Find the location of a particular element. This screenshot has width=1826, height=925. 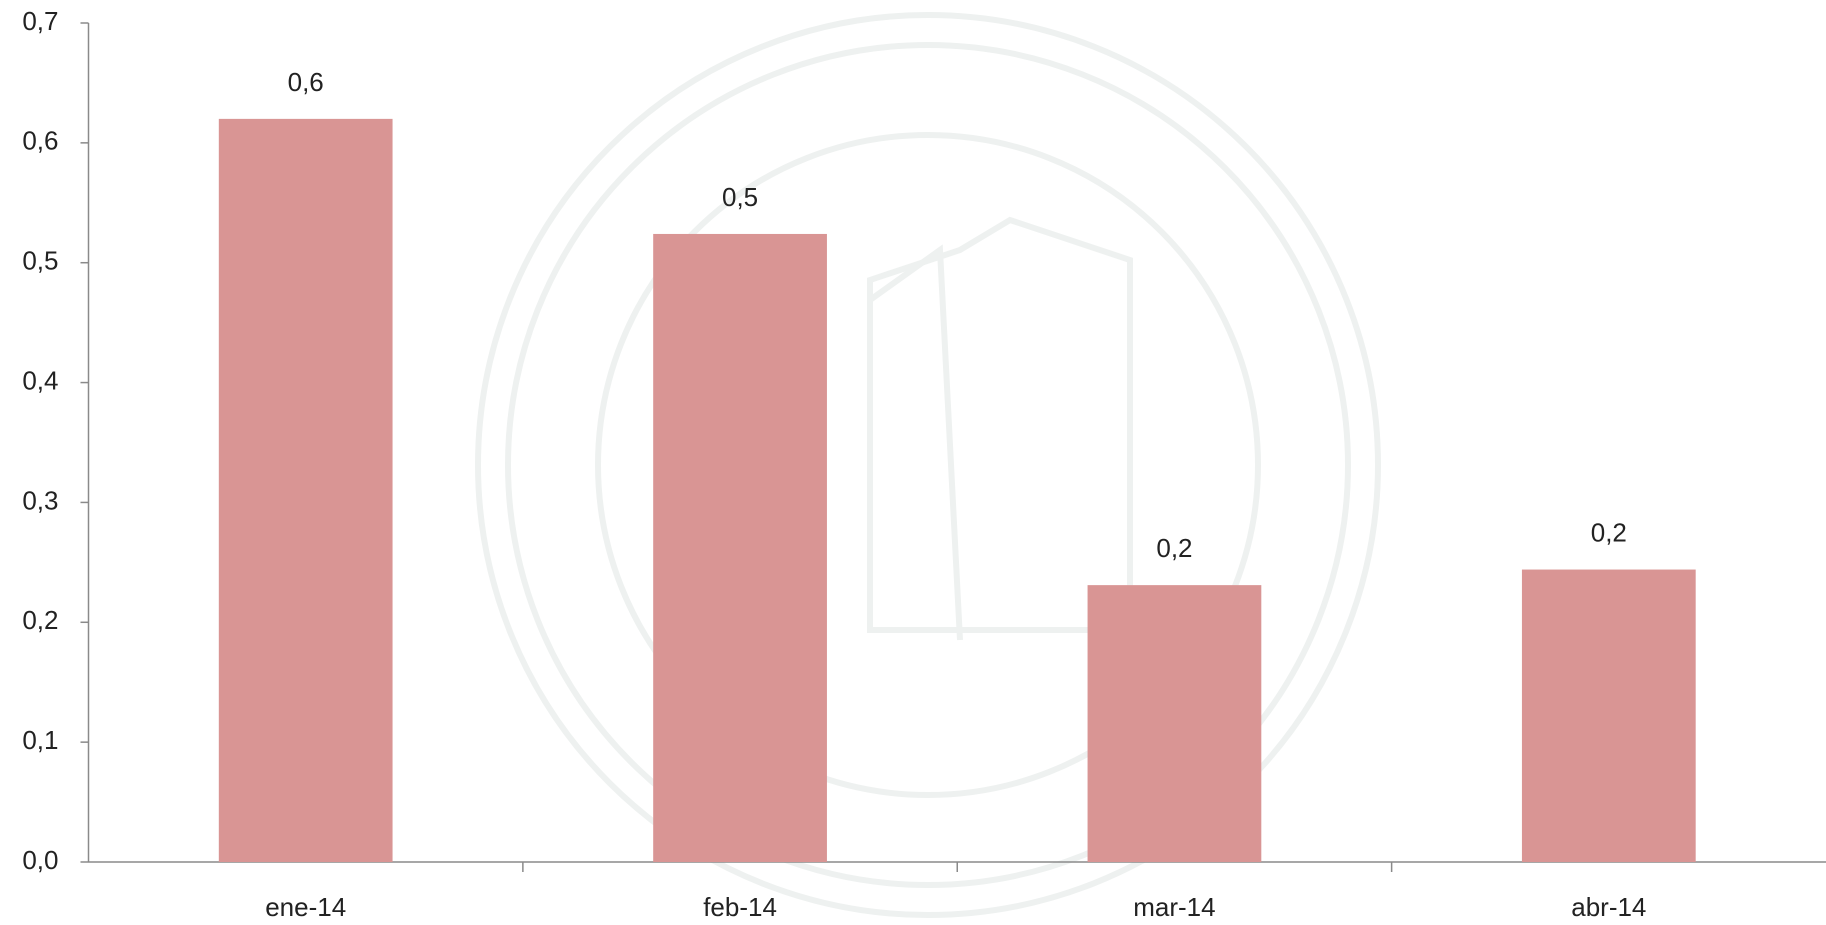

y-tick-label: 0,3 is located at coordinates (40, 500).